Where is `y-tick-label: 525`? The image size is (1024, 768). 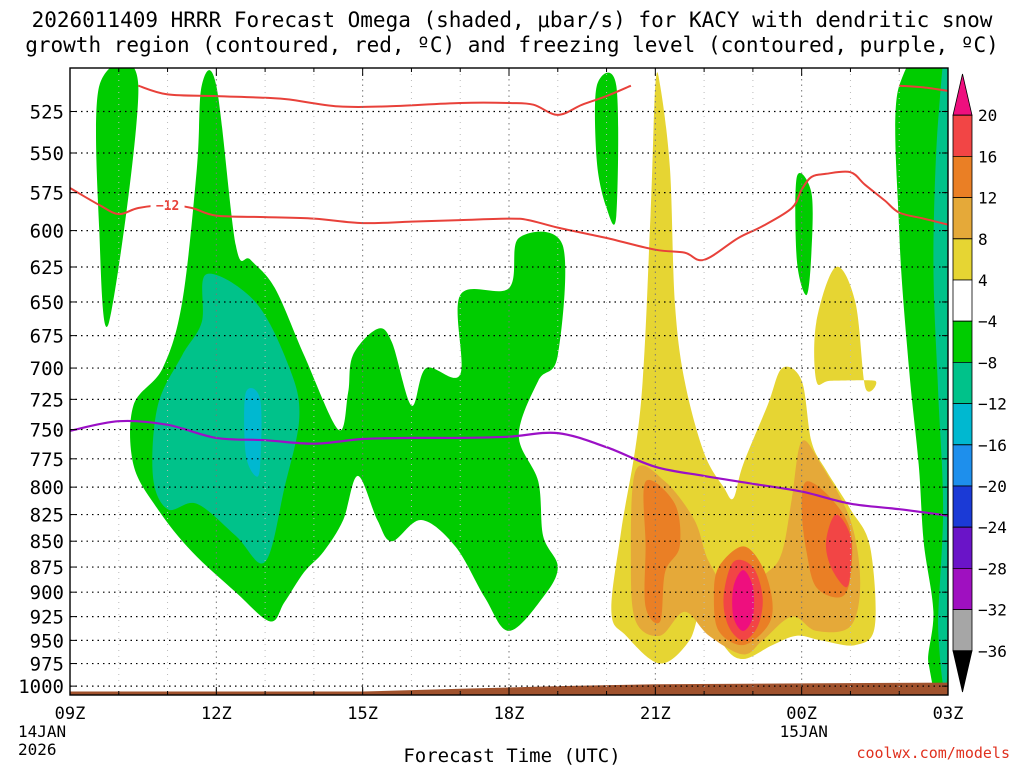 y-tick-label: 525 is located at coordinates (47, 113).